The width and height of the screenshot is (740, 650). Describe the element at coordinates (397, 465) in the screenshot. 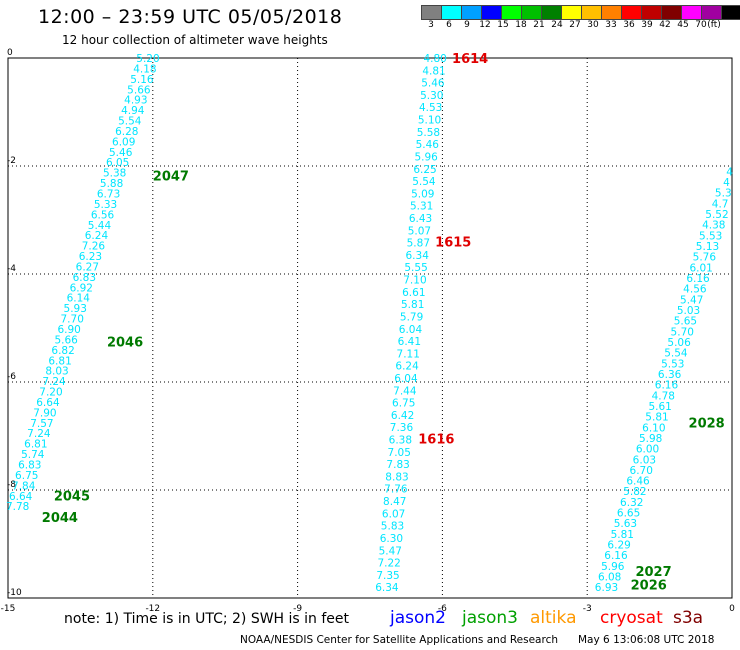

I see `wave-height-label: 7.83` at that location.